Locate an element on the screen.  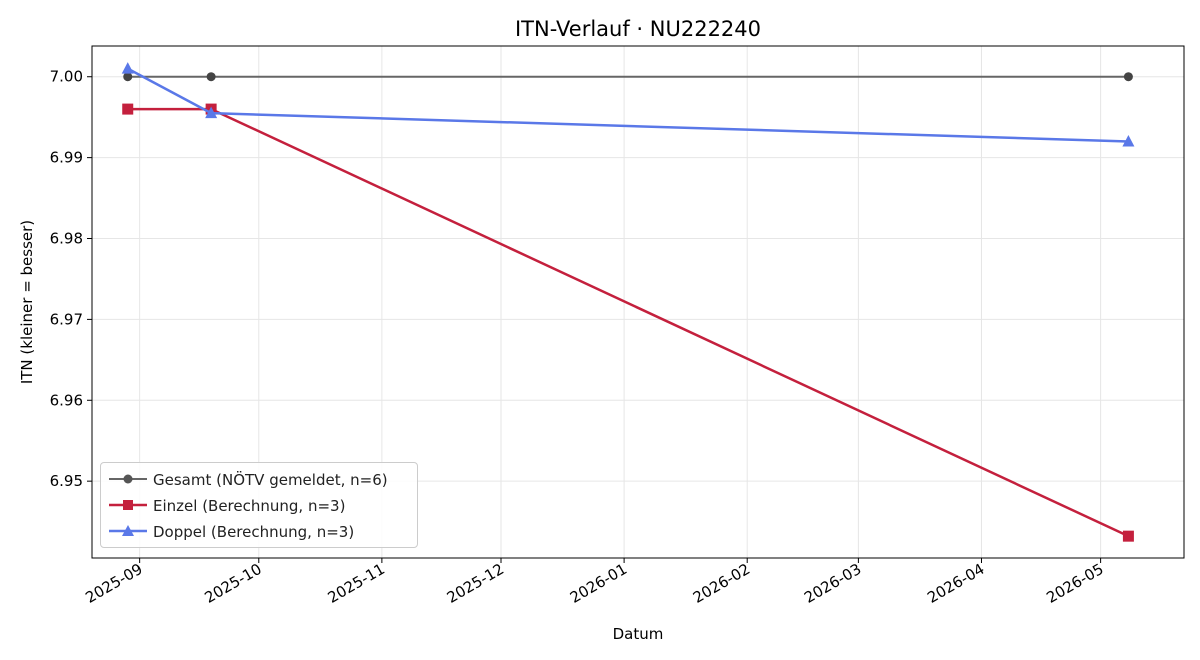
legend-swatch-doppel is located at coordinates (128, 530).